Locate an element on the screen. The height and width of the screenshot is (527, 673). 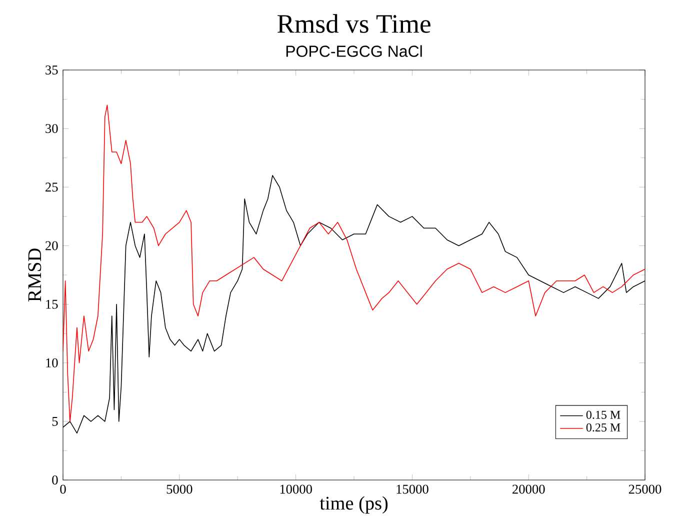
y-tick-label: 5 is located at coordinates (55, 421).